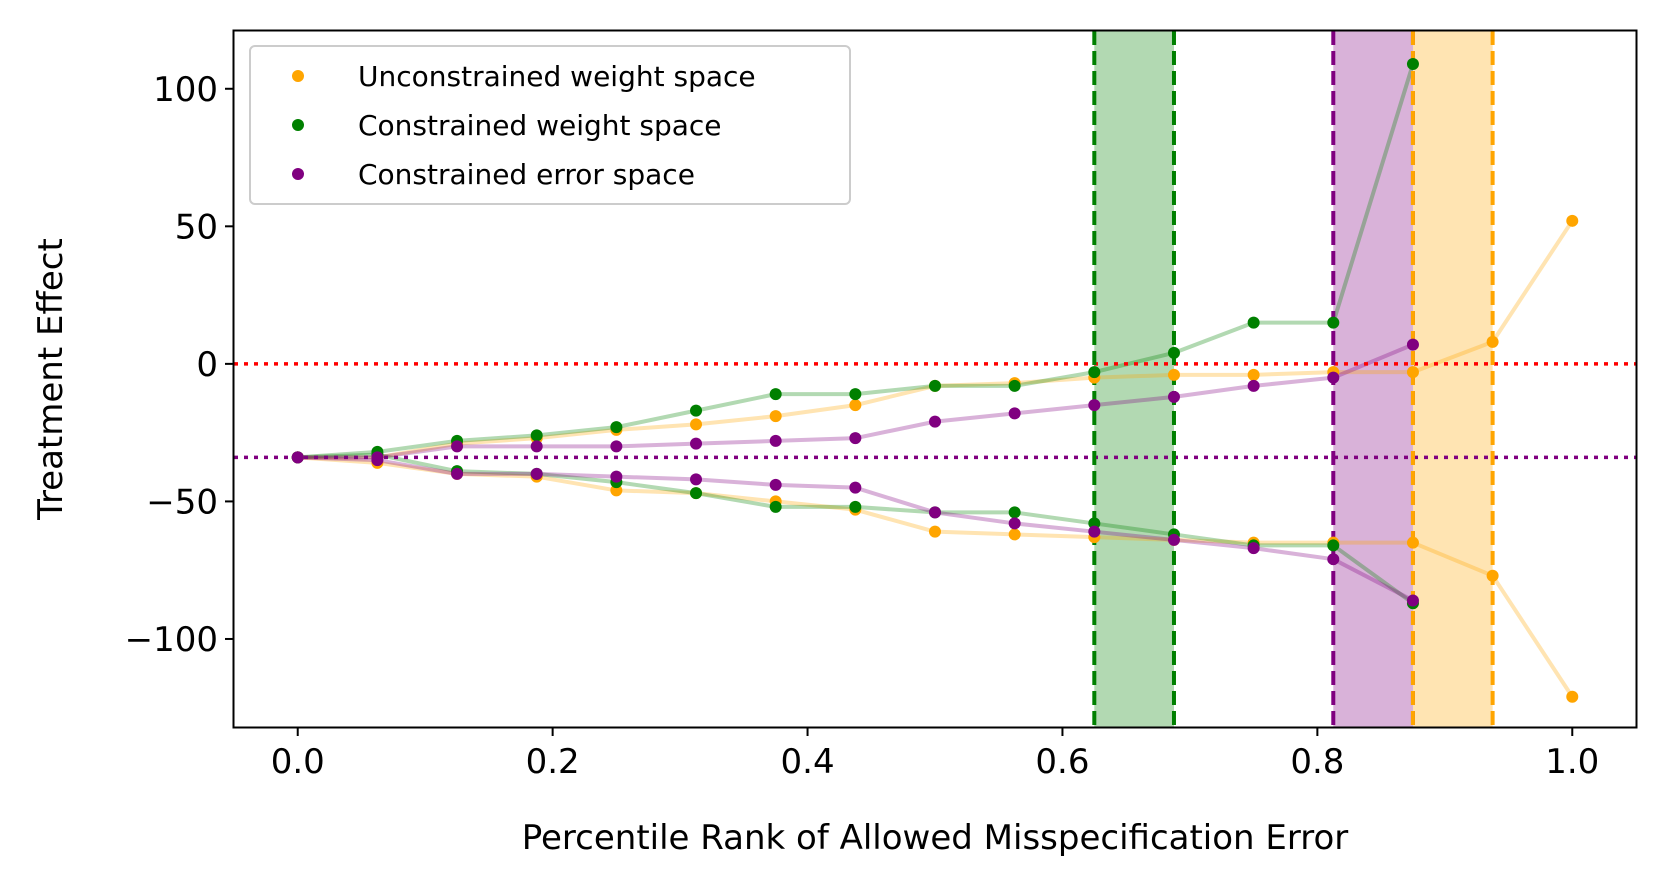  Describe the element at coordinates (935, 754) in the screenshot. I see `x-axis: 0.0 0.2 0.4 0.6 0.8 1.0` at that location.